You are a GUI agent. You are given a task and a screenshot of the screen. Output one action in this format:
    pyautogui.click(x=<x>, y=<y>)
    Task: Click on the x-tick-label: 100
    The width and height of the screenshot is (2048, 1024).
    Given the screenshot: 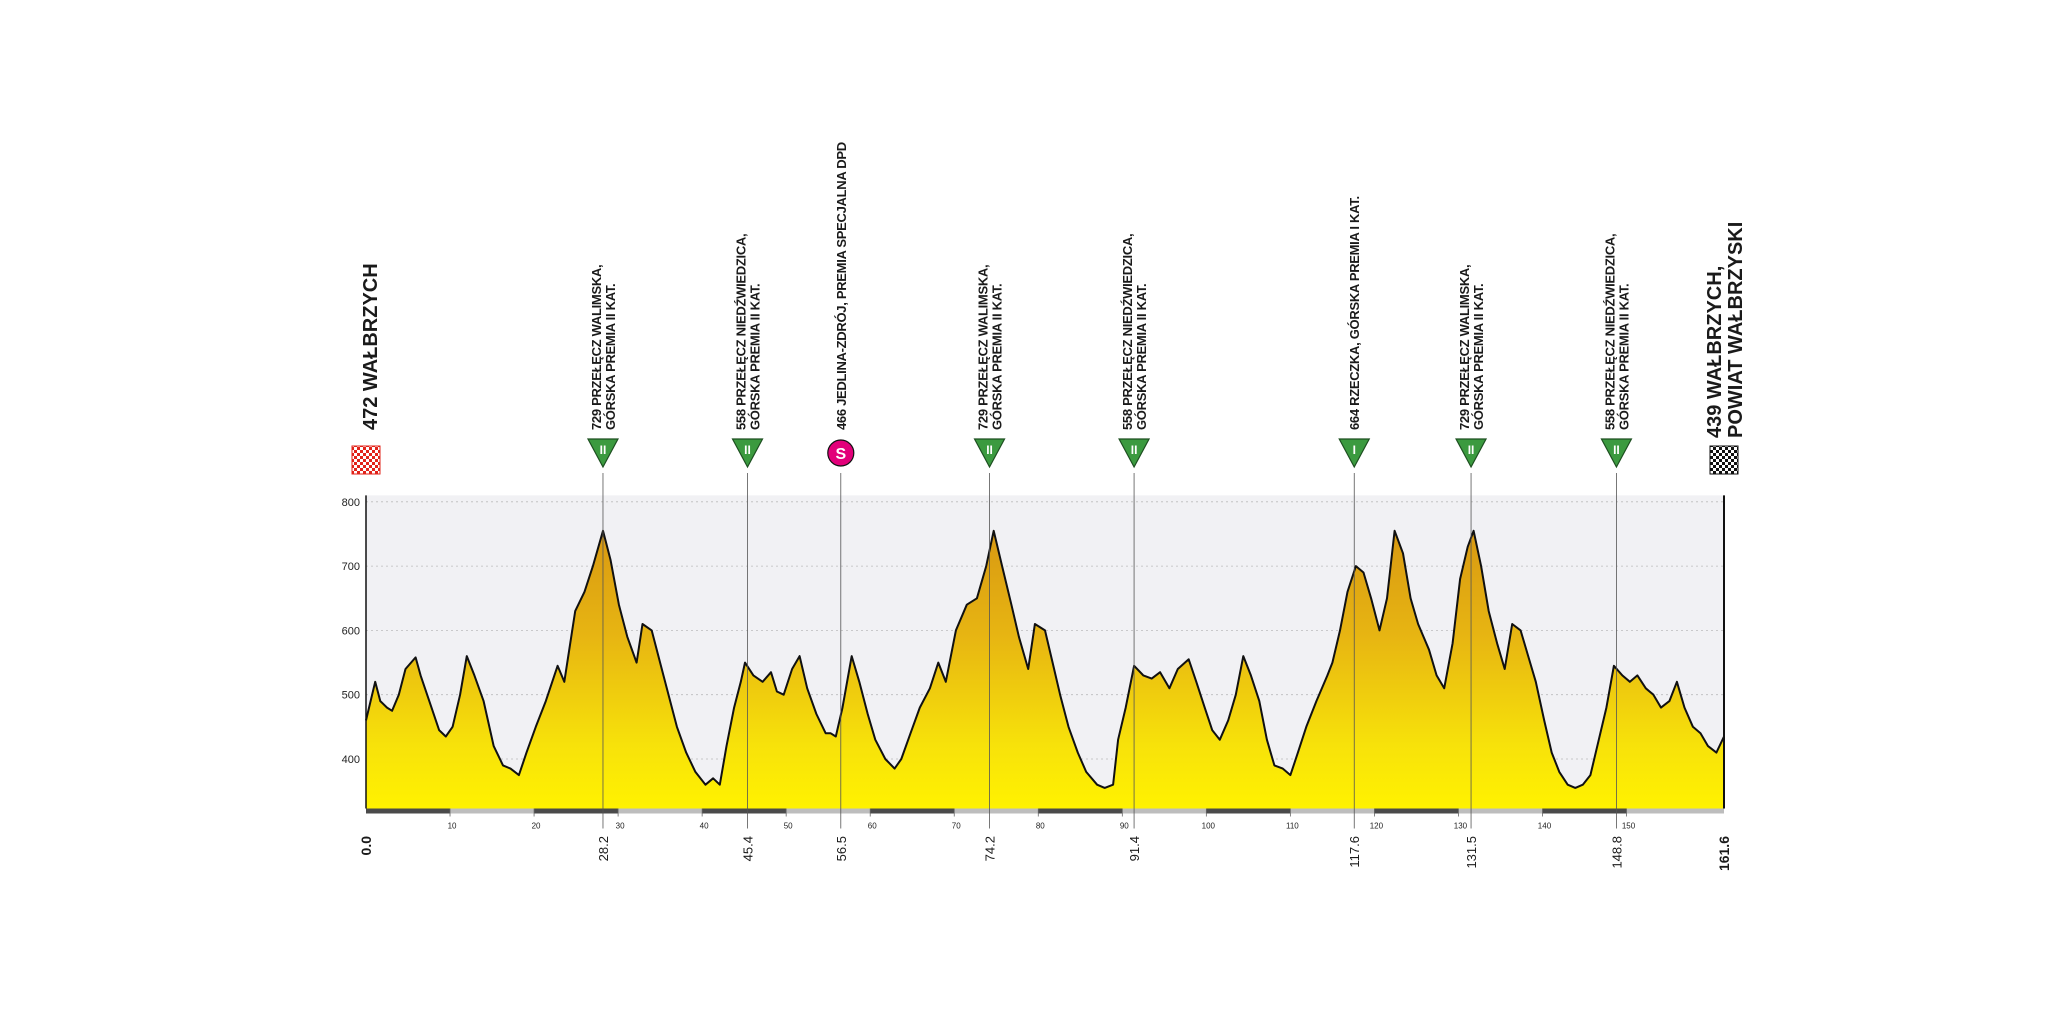 What is the action you would take?
    pyautogui.click(x=1209, y=826)
    